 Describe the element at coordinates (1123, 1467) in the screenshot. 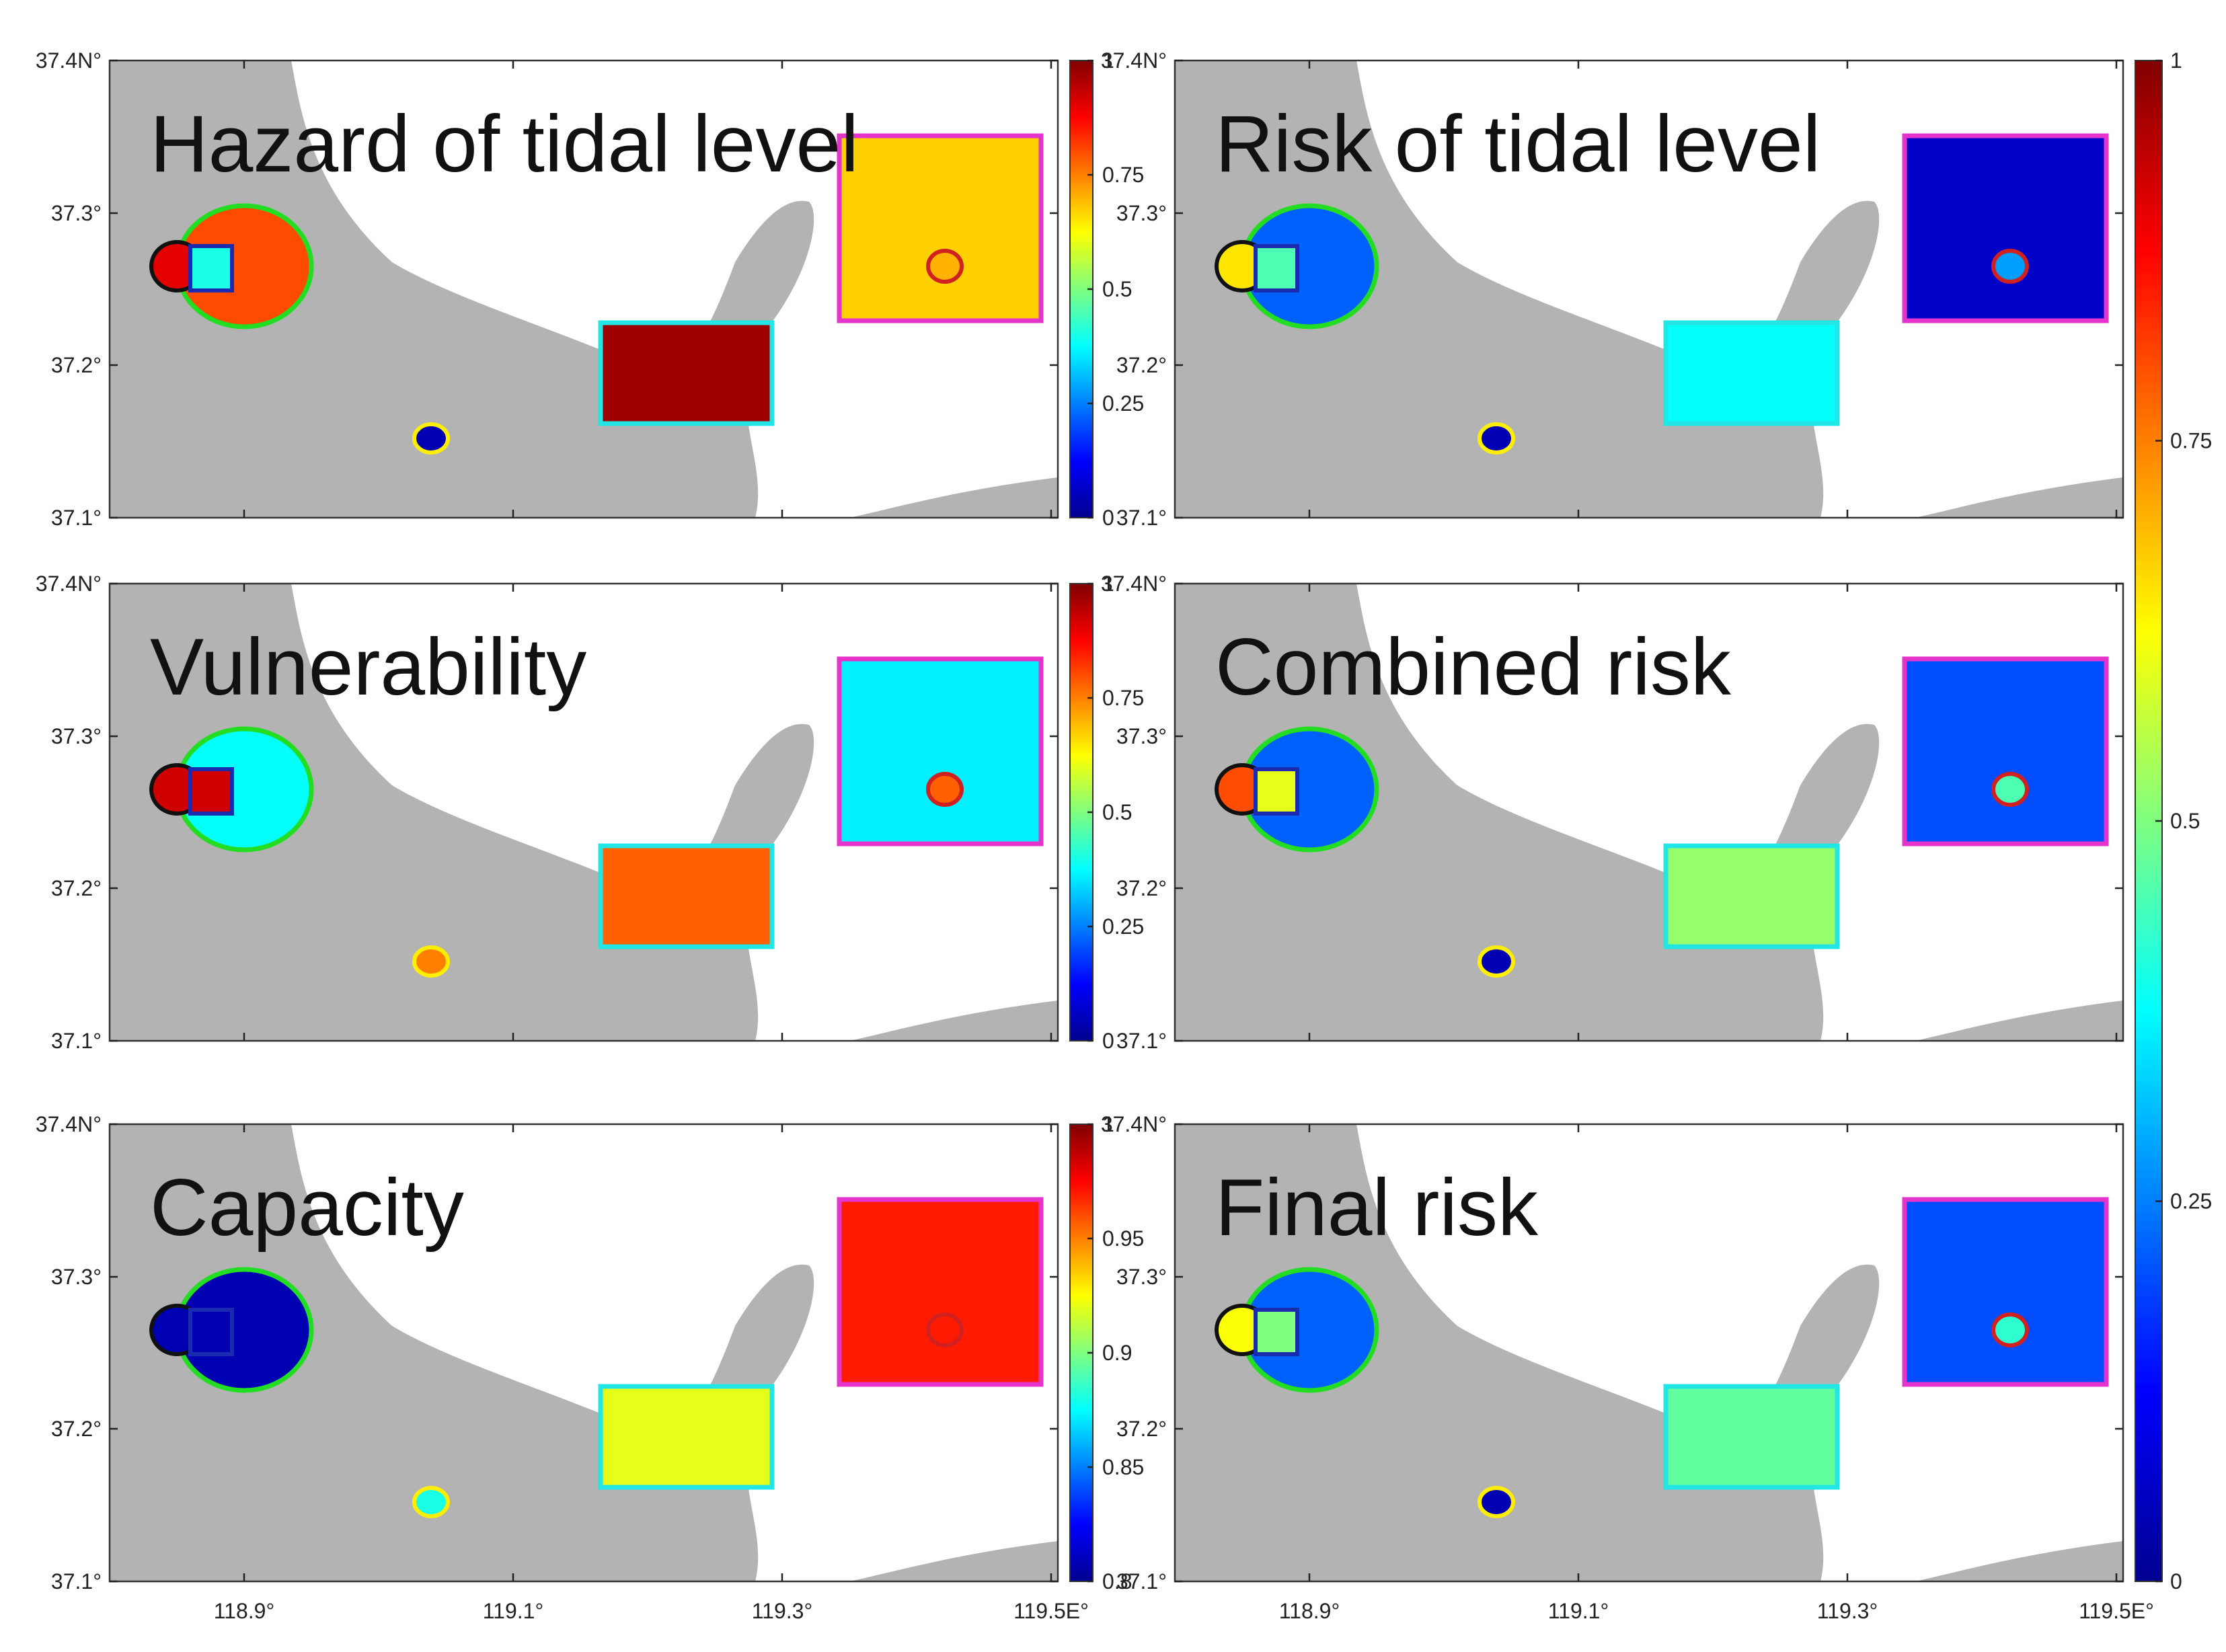

I see `colorbar-tick-label: 0.85` at that location.